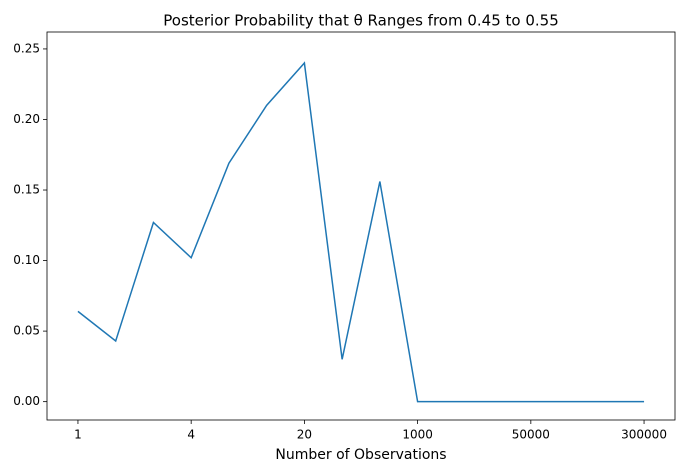  I want to click on x-tick-label: 20, so click(304, 435).